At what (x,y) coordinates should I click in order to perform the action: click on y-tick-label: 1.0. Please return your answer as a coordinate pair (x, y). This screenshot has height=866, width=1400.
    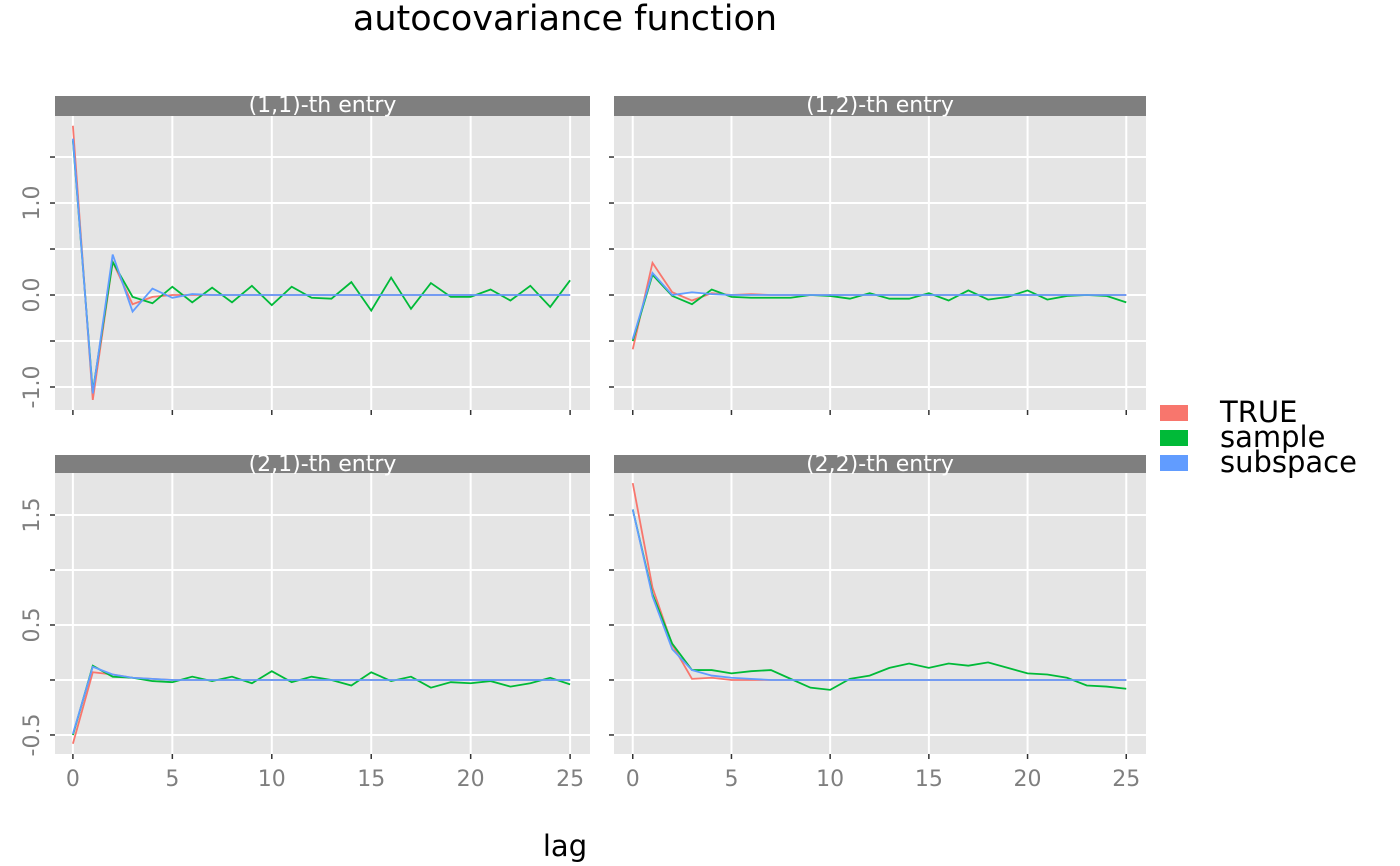
    Looking at the image, I should click on (32, 203).